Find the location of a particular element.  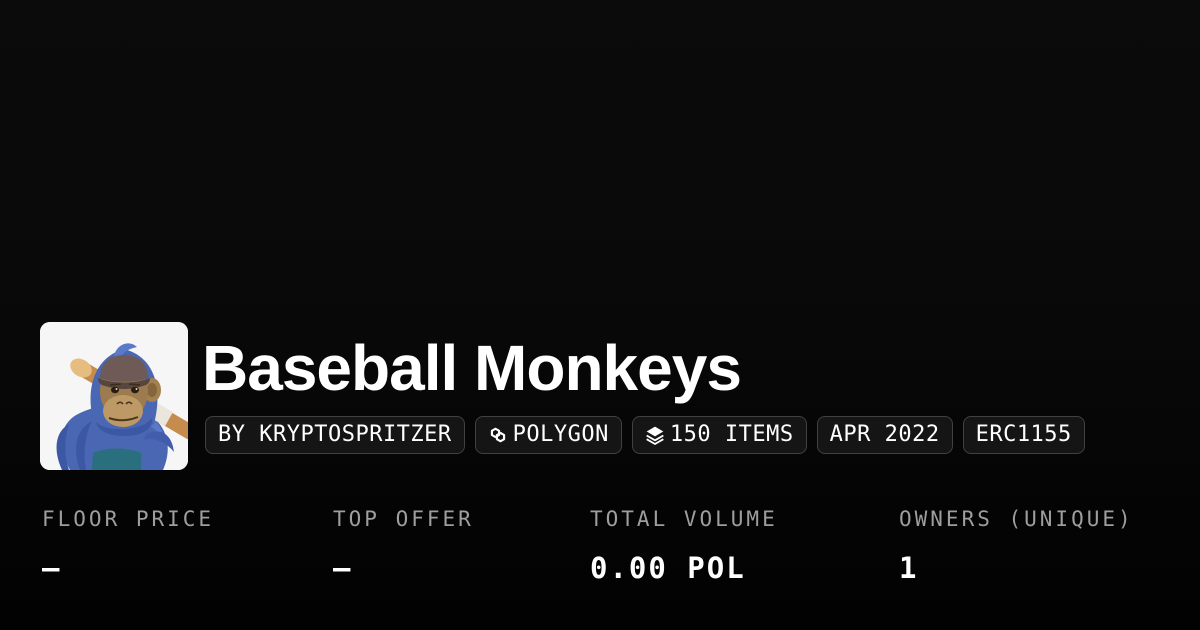

collection-title: Baseball Monkeys is located at coordinates (472, 368).